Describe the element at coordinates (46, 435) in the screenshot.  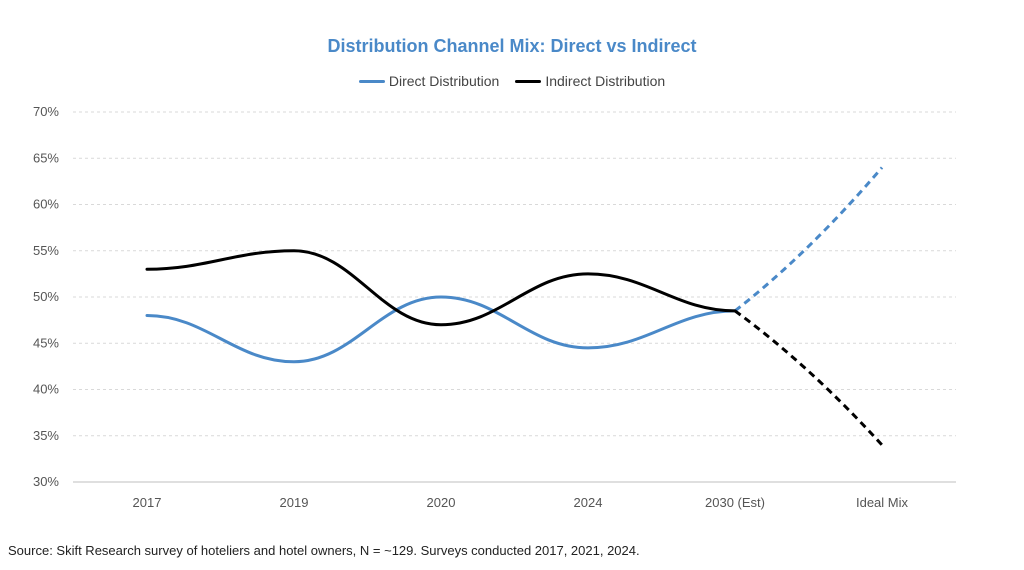
I see `y-tick-label: 35%` at that location.